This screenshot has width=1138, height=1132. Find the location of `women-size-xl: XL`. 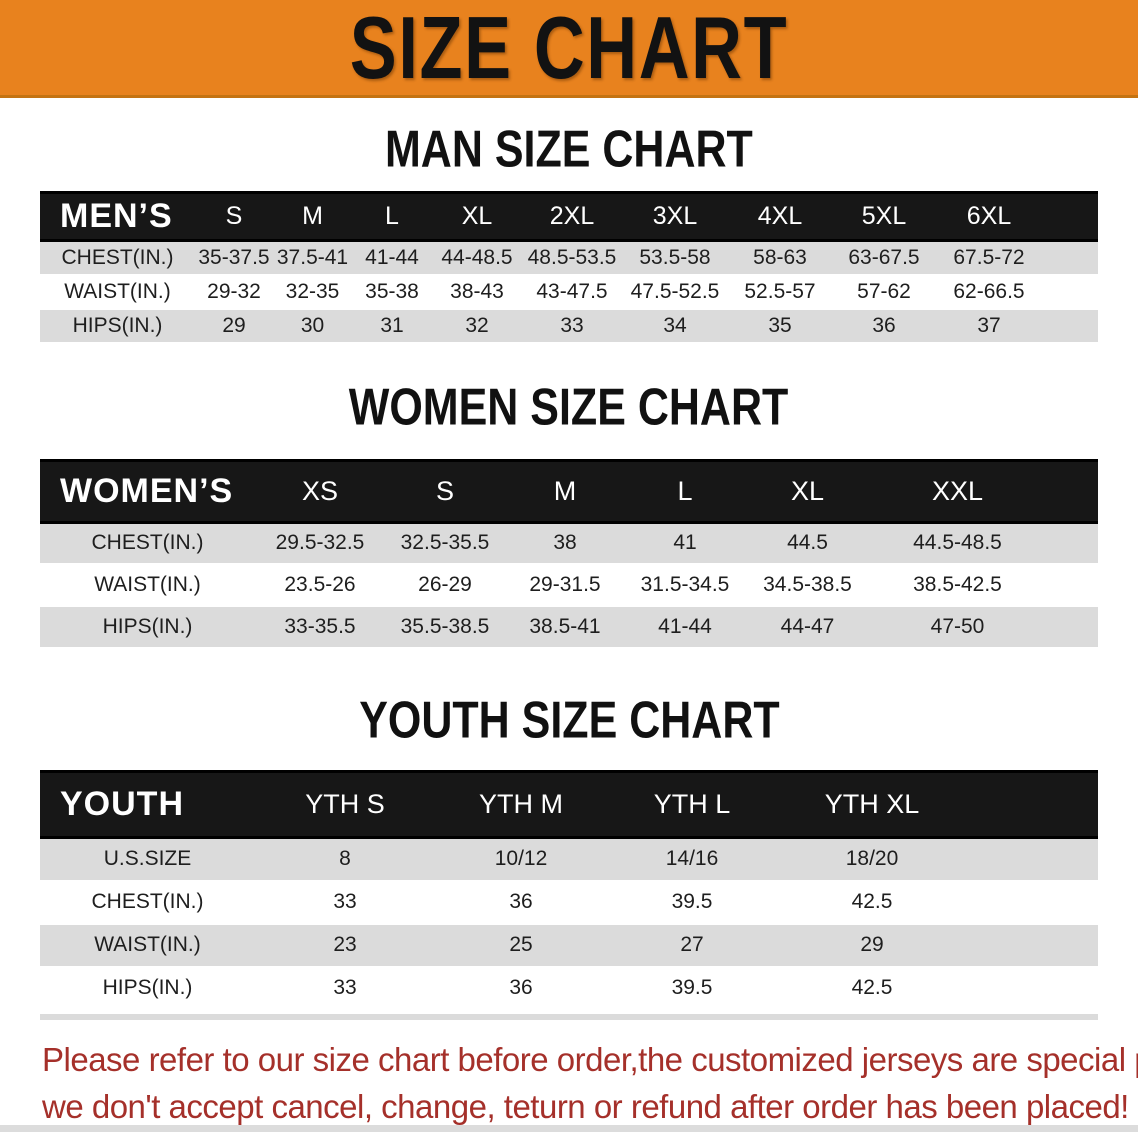

women-size-xl: XL is located at coordinates (807, 491).